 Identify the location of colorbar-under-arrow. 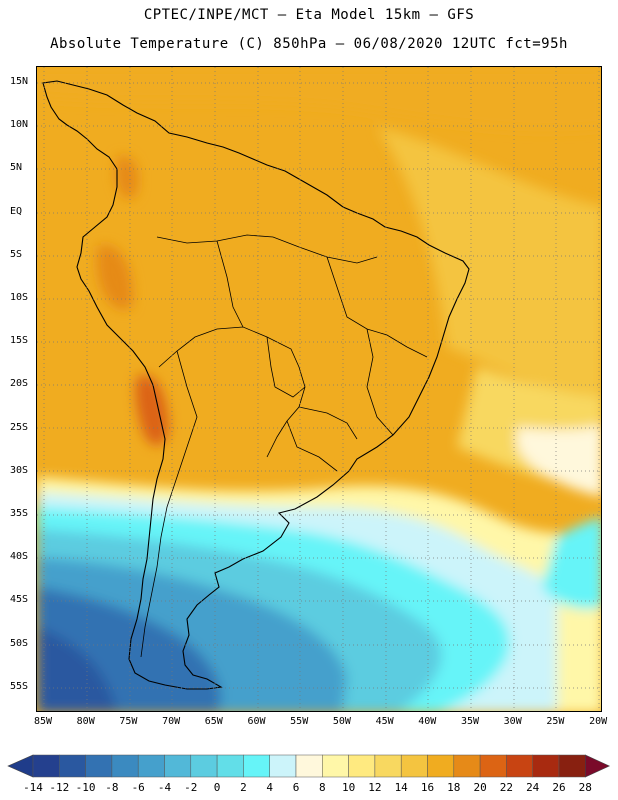
(20, 766).